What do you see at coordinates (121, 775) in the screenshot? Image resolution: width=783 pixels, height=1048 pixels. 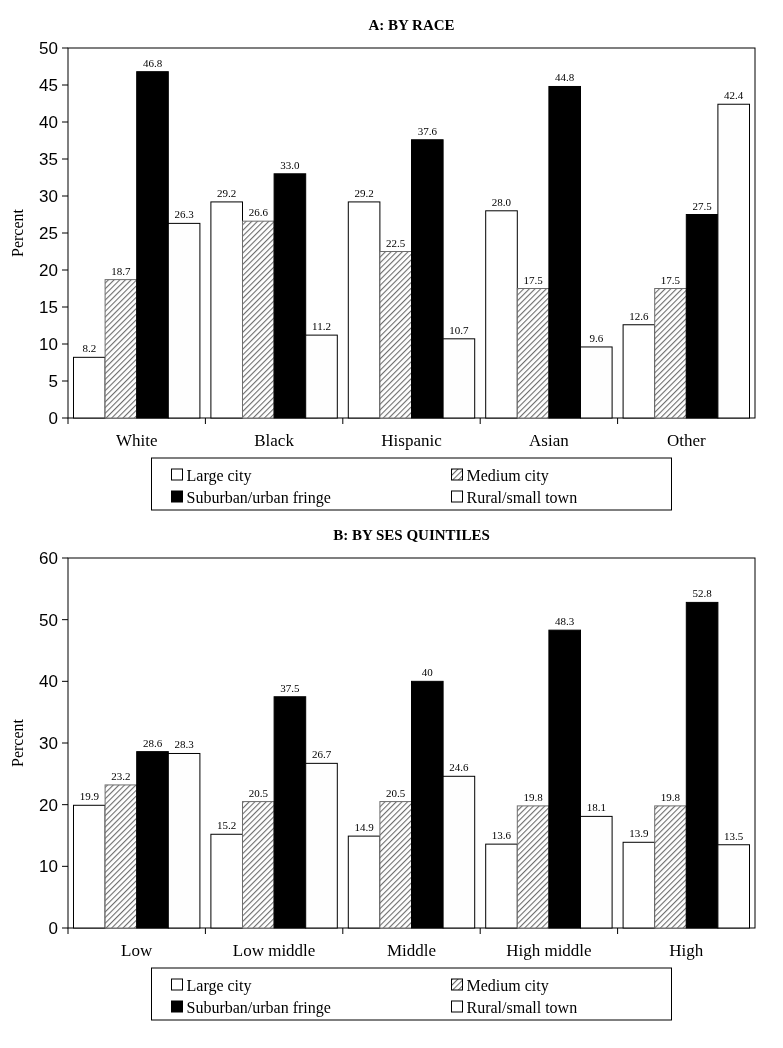 I see `data-label: 23.2` at bounding box center [121, 775].